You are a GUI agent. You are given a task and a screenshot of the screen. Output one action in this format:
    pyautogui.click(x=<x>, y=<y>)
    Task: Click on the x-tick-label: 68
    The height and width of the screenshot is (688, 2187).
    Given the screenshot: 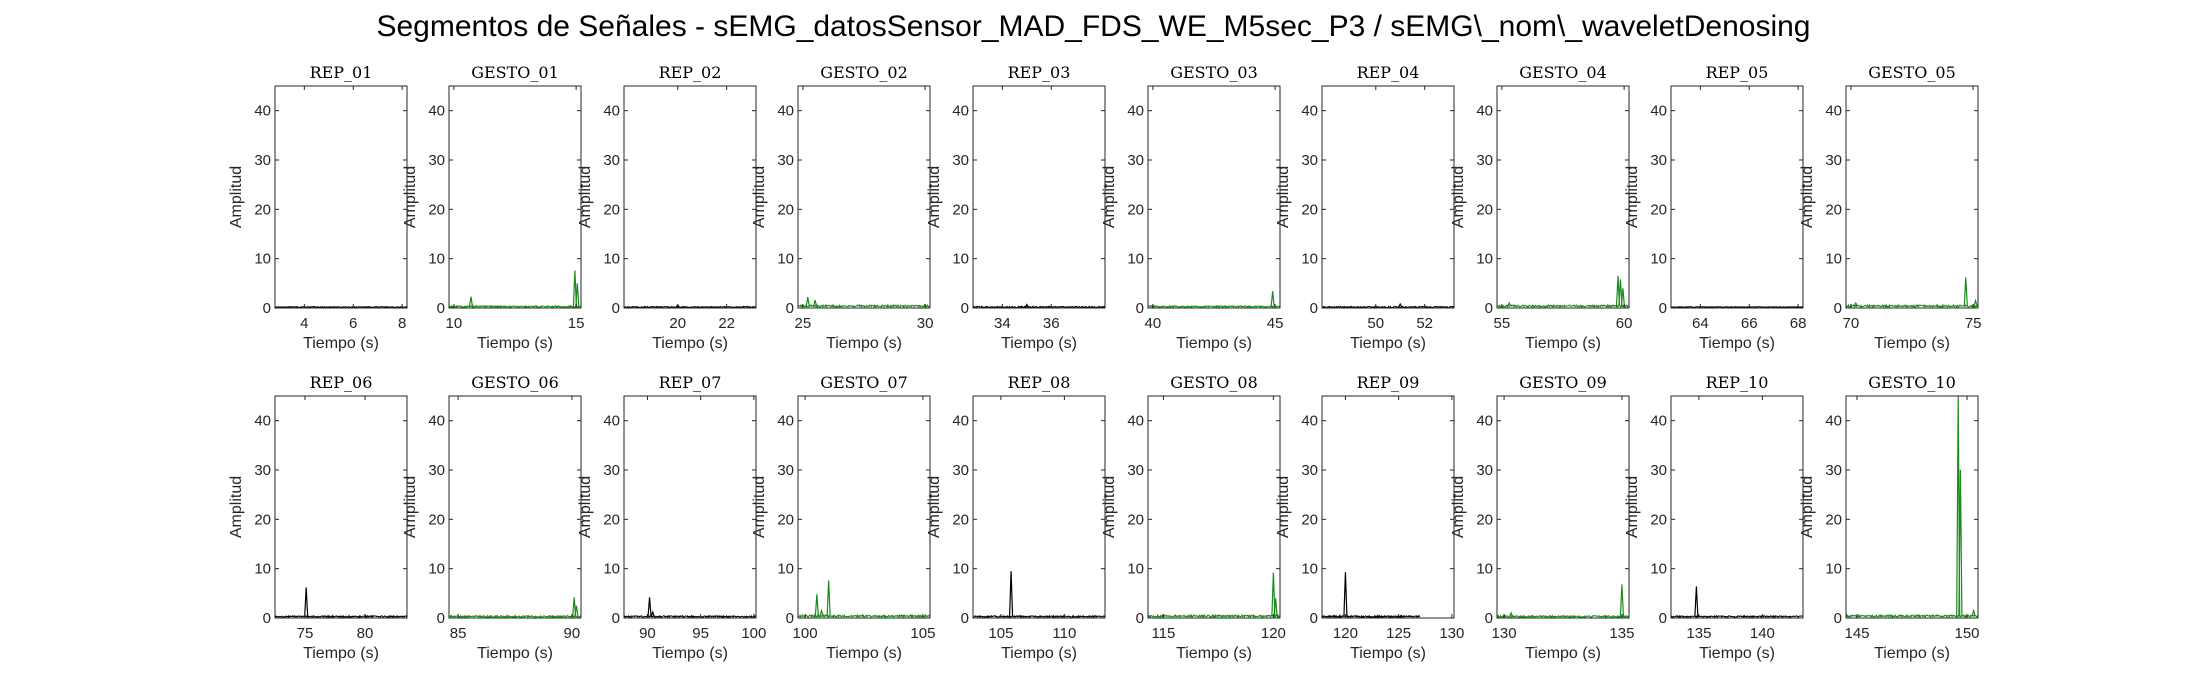 What is the action you would take?
    pyautogui.click(x=1798, y=323)
    